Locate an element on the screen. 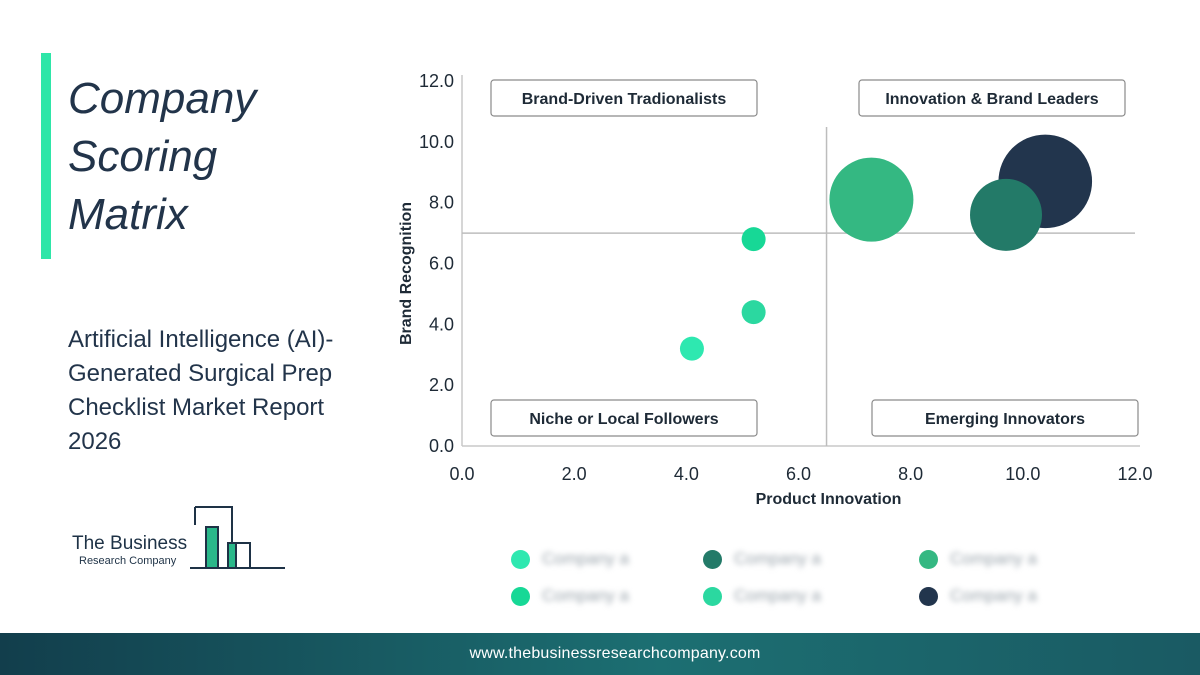  page-title: Company Scoring Matrix is located at coordinates (218, 157).